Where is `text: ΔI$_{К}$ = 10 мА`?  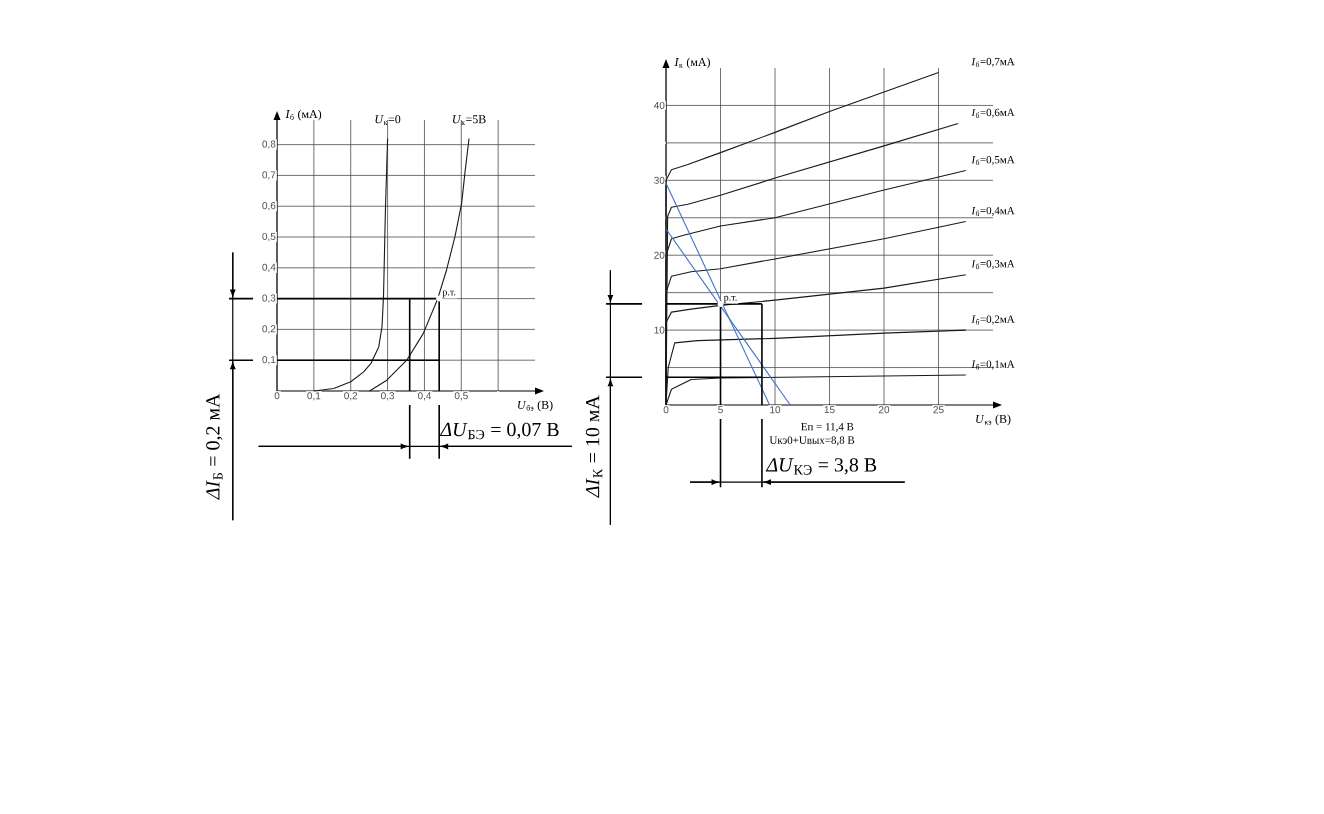
text: ΔI$_{К}$ = 10 мА is located at coordinates (594, 446).